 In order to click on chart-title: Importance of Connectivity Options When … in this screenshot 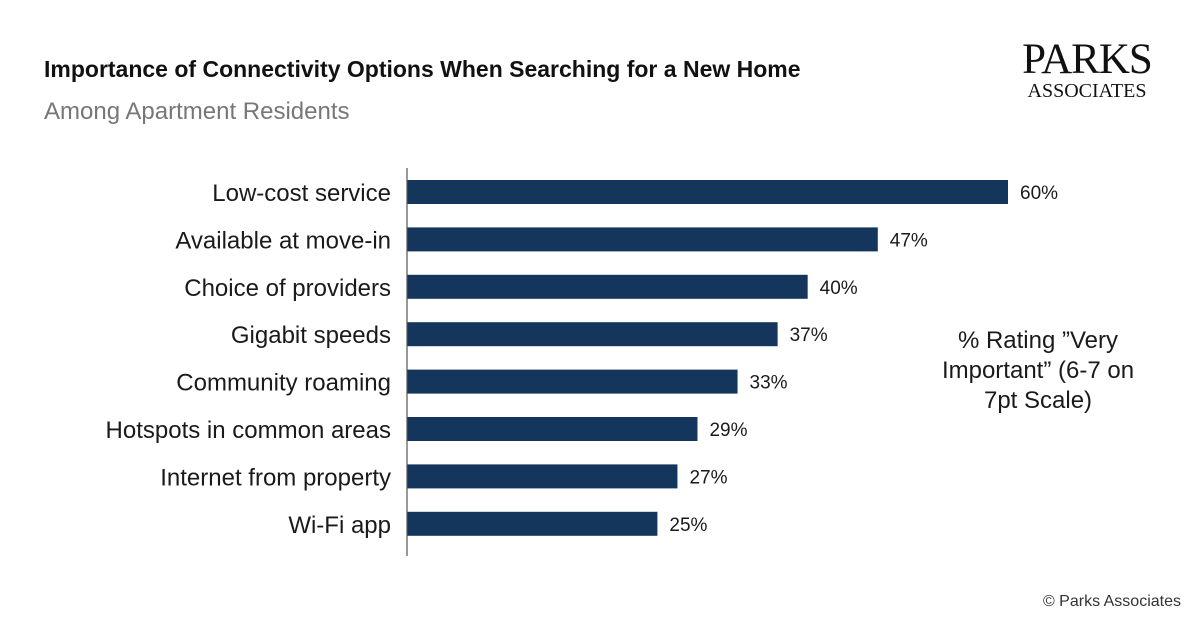, I will do `click(422, 69)`.